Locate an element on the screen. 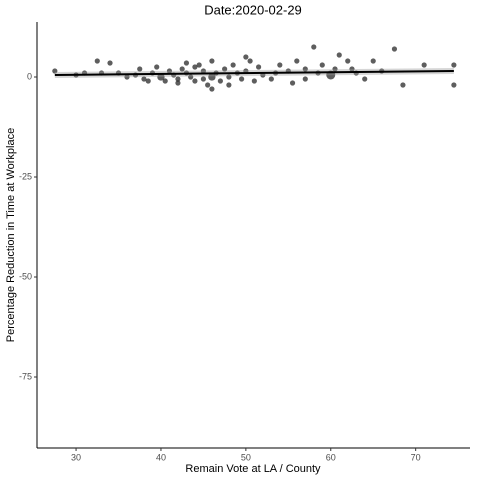 This screenshot has height=480, width=480. y-tick-label: -50 is located at coordinates (25, 276).